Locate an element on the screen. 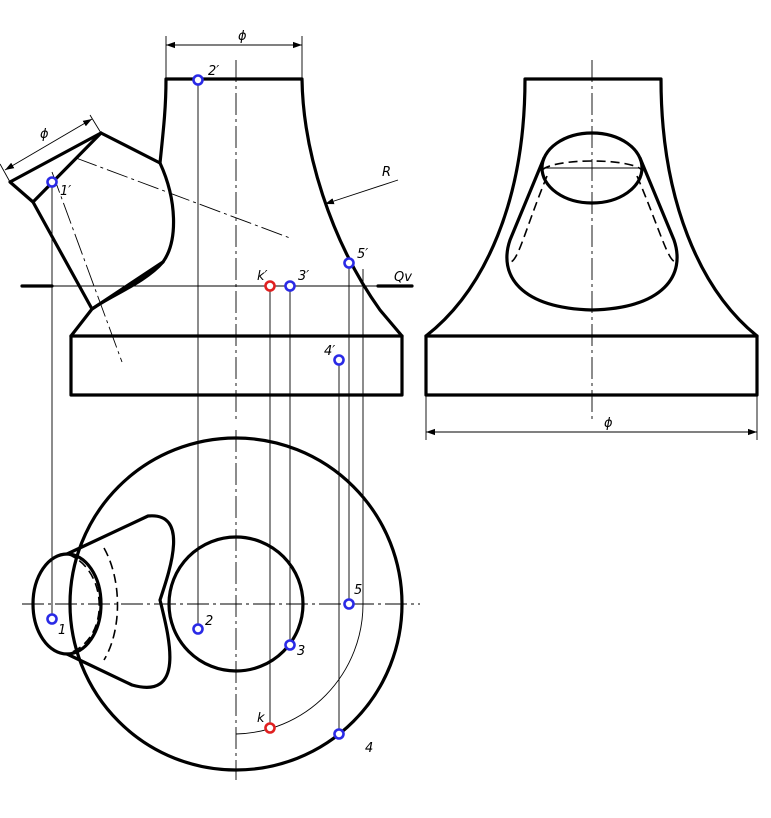 This screenshot has height=818, width=771. point-3-front is located at coordinates (290, 286).